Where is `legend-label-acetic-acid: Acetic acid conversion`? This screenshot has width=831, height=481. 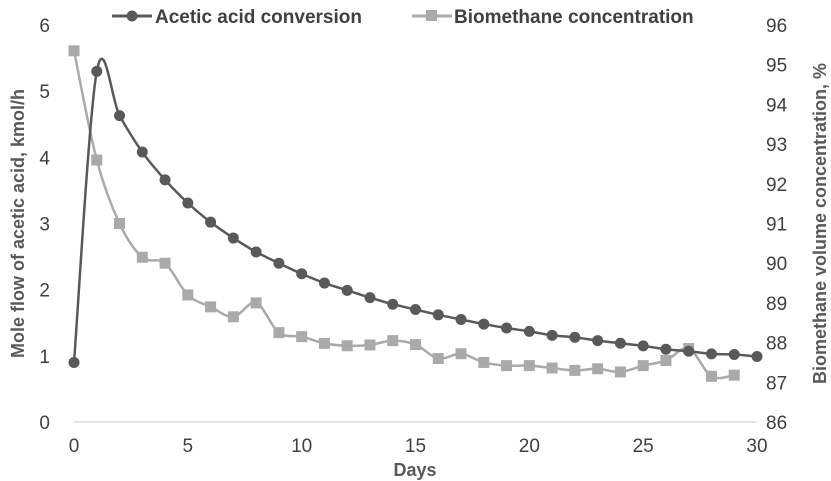 legend-label-acetic-acid: Acetic acid conversion is located at coordinates (258, 17).